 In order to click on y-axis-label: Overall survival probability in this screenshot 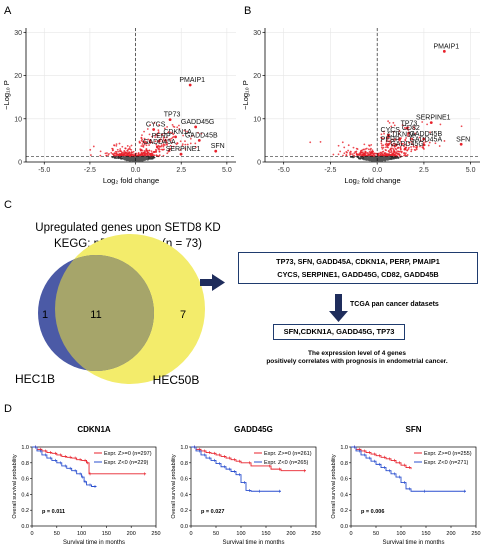, I will do `click(15, 486)`.